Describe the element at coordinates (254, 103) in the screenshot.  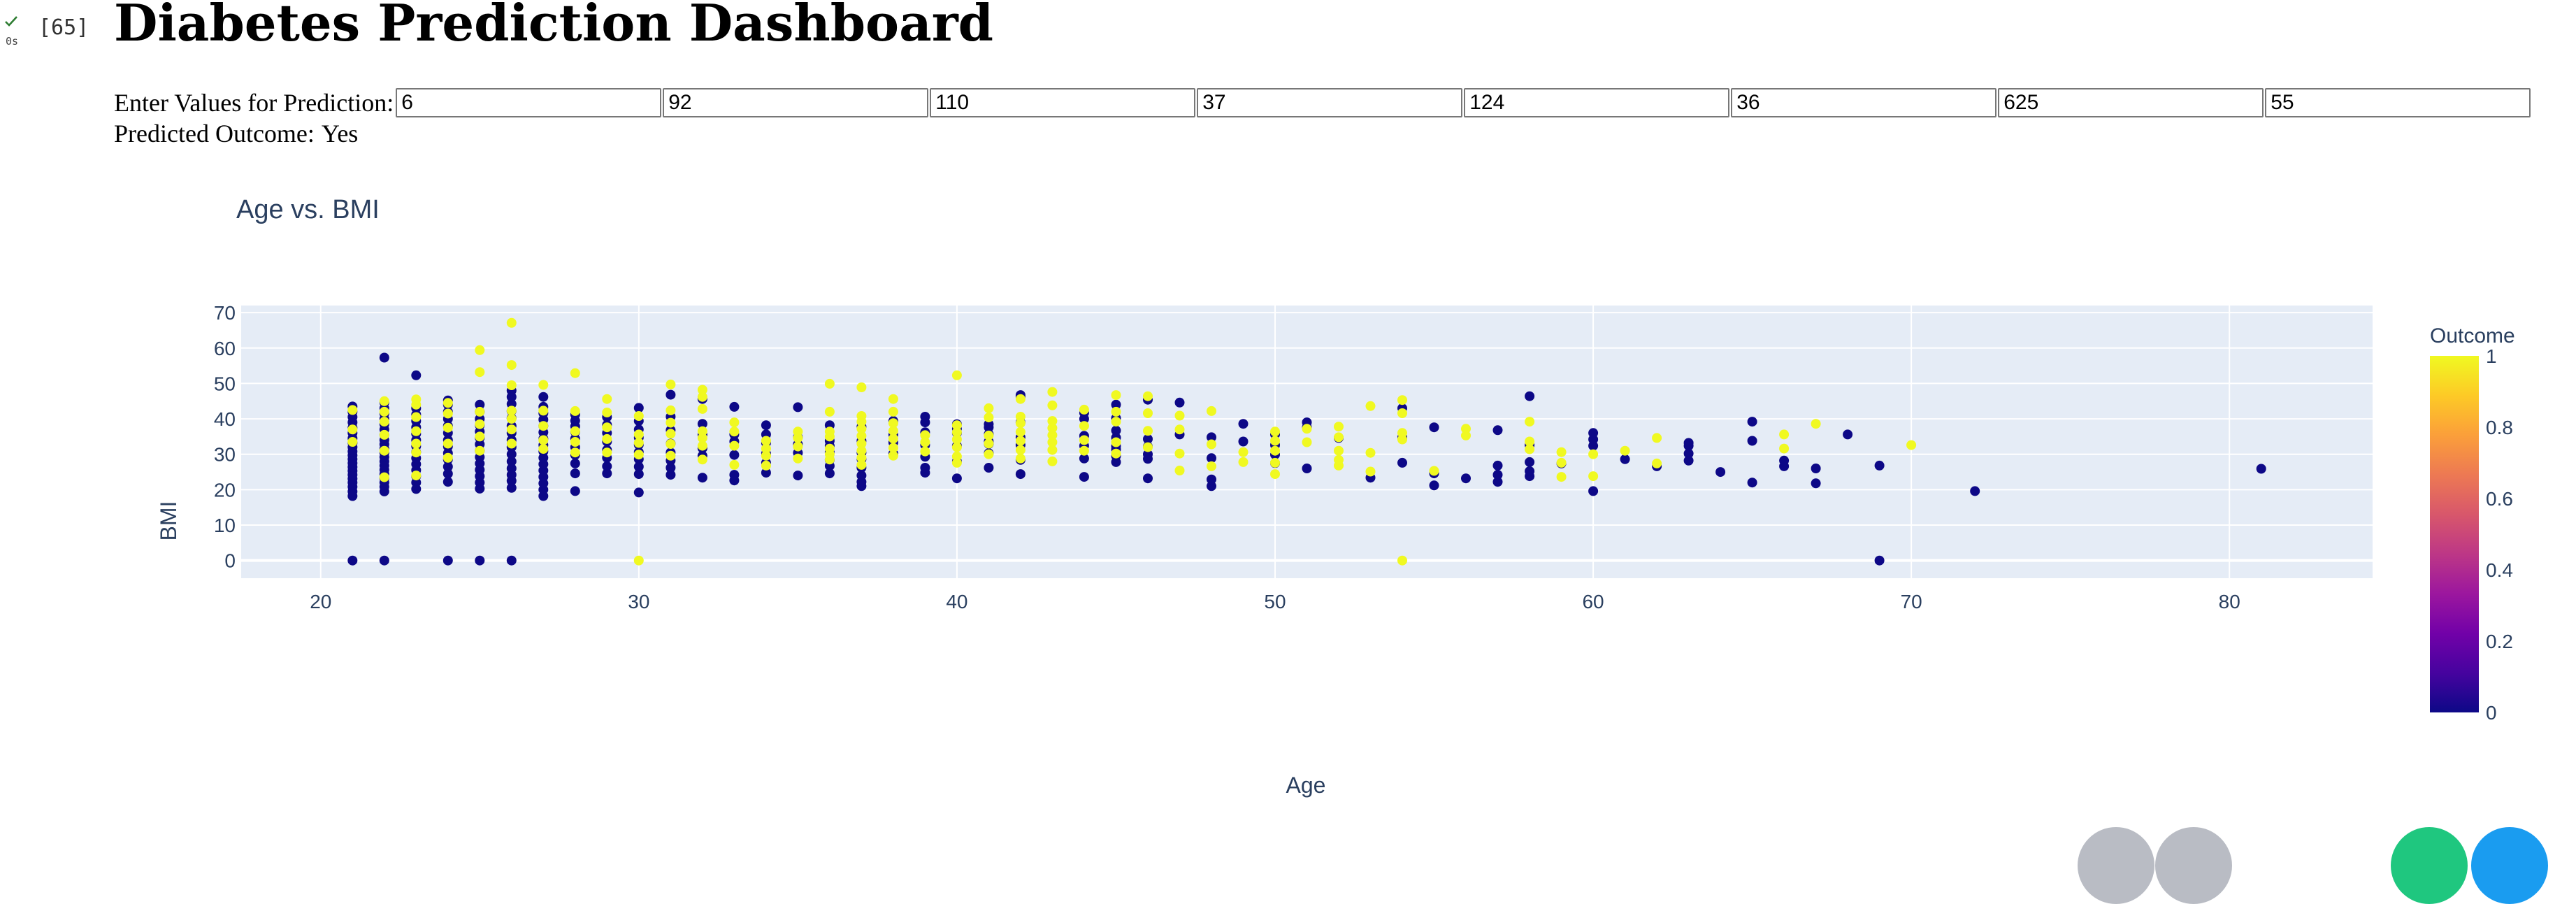
I see `input-label: Enter Values for Prediction:` at that location.